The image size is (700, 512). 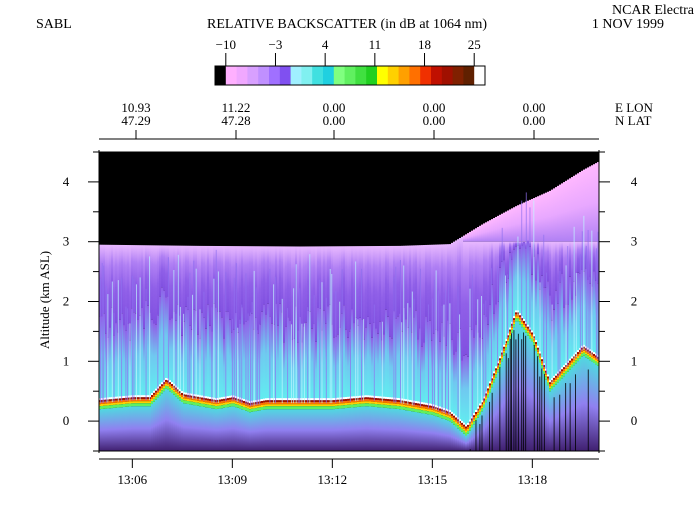 I want to click on colorbar, so click(x=350, y=75).